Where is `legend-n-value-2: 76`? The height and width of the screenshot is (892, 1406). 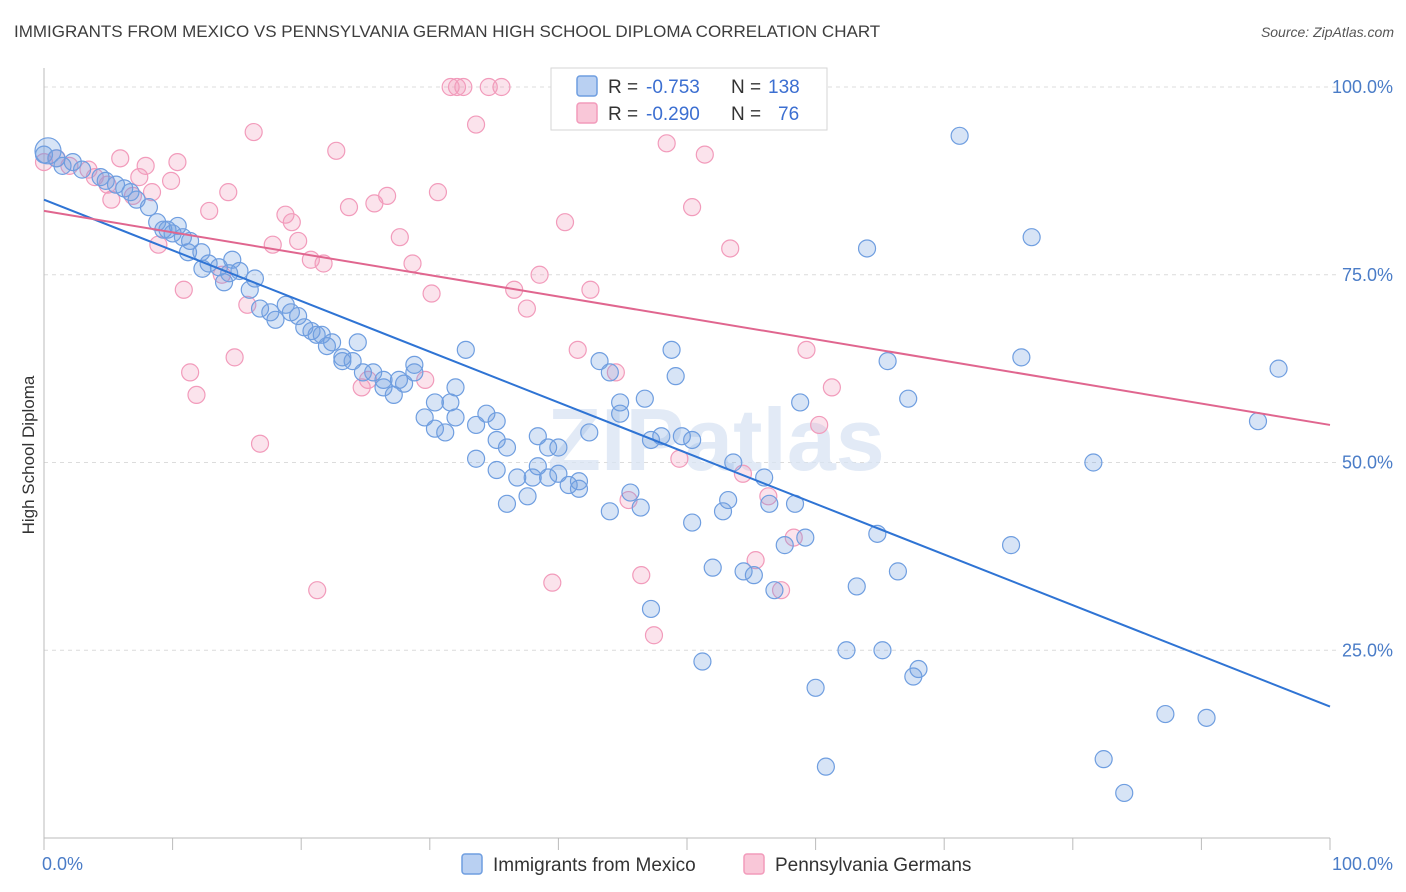
legend-n-value-2: 76 is located at coordinates (788, 114).